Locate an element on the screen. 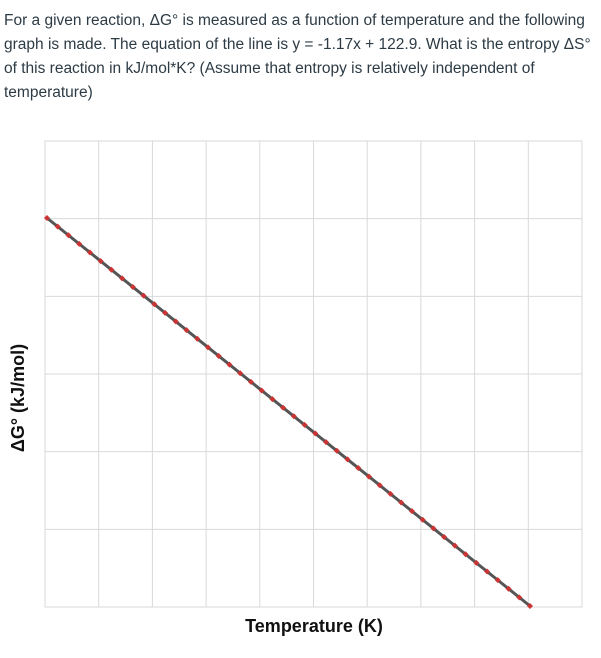 The image size is (601, 658). y-axis-title: ΔG° (kJ/mol) is located at coordinates (18, 398).